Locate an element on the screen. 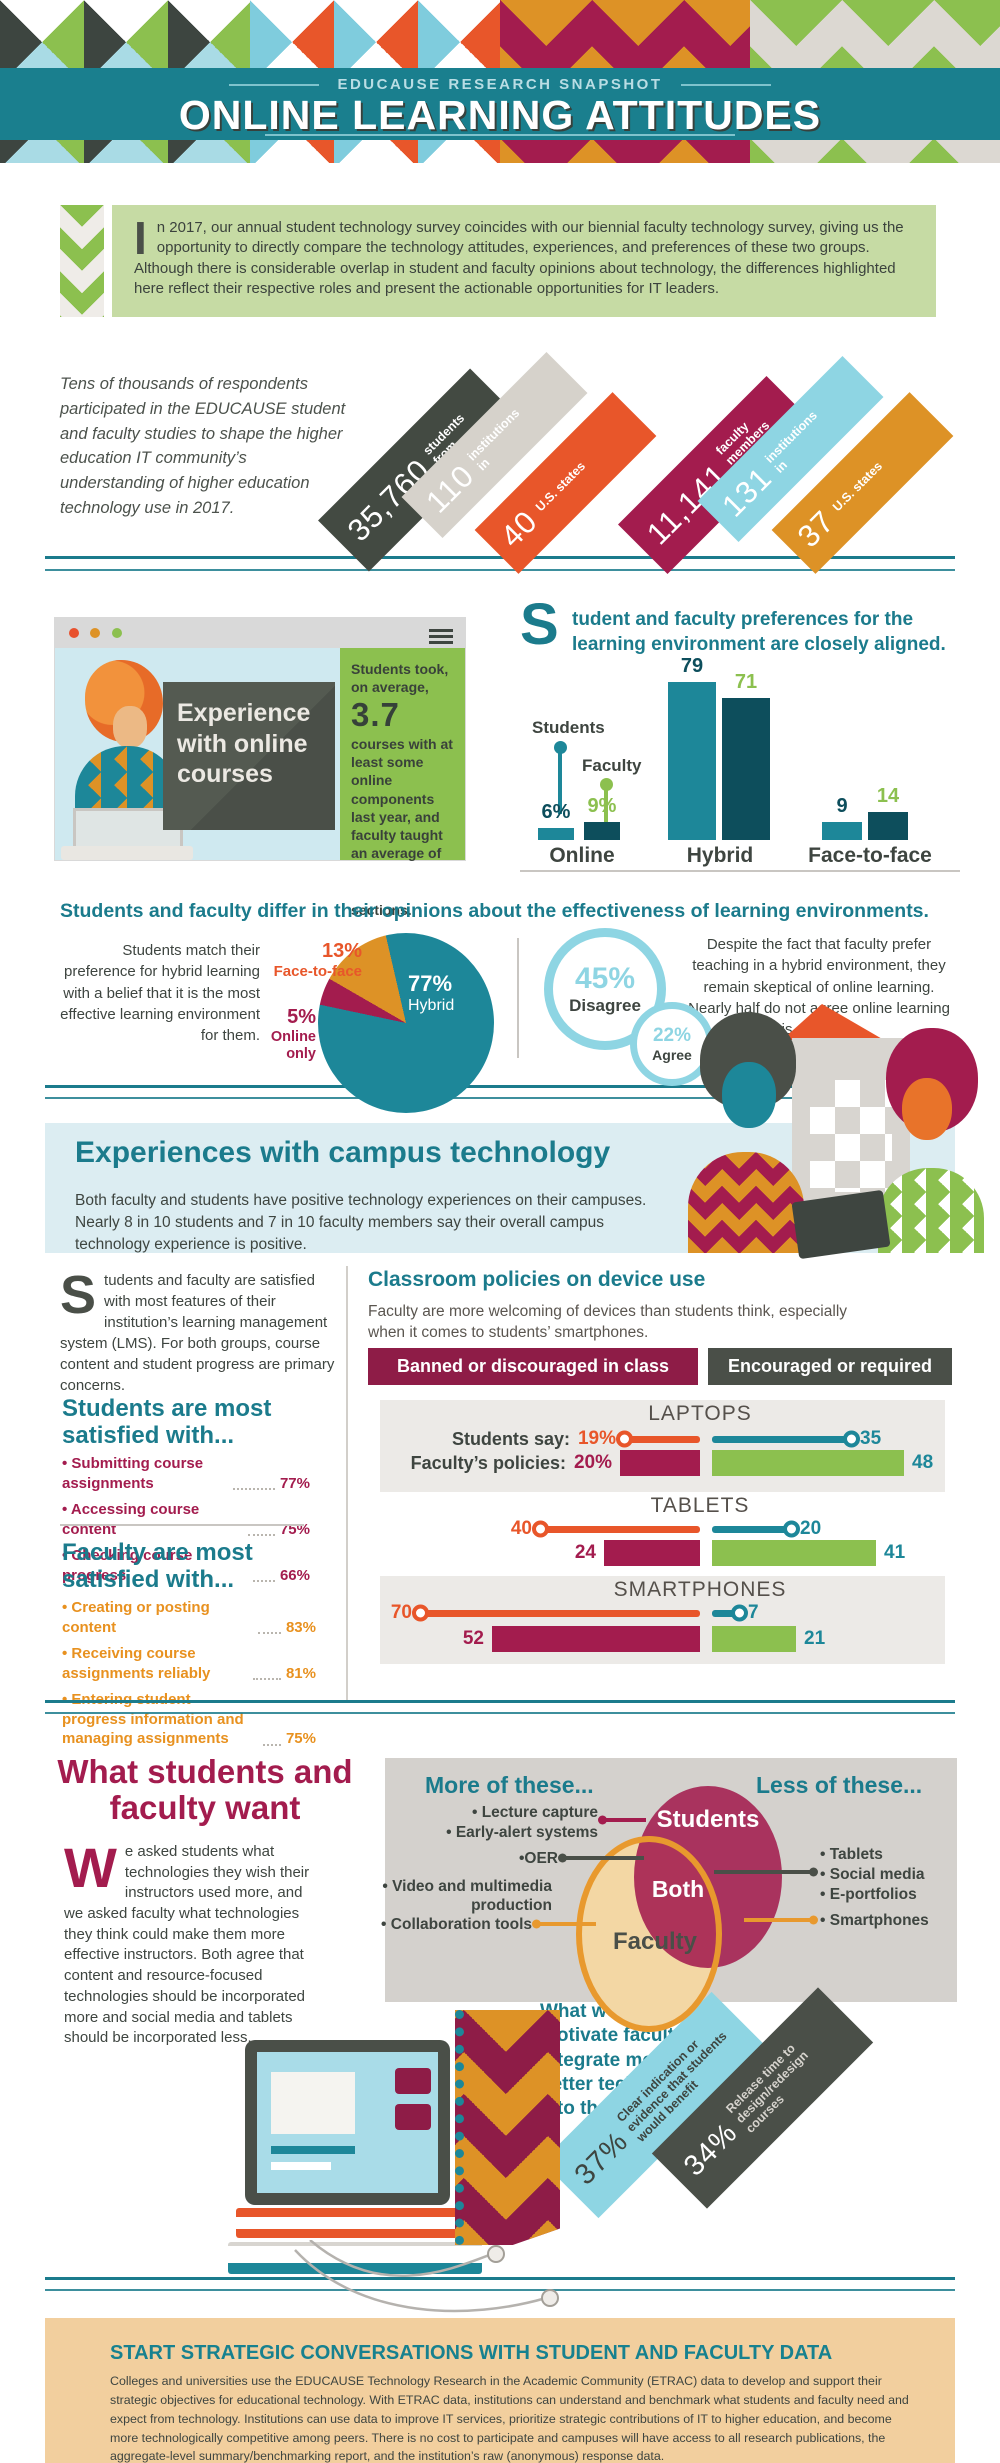 The height and width of the screenshot is (2463, 1000). pie-label-online: 5% Online only is located at coordinates (278, 1034).